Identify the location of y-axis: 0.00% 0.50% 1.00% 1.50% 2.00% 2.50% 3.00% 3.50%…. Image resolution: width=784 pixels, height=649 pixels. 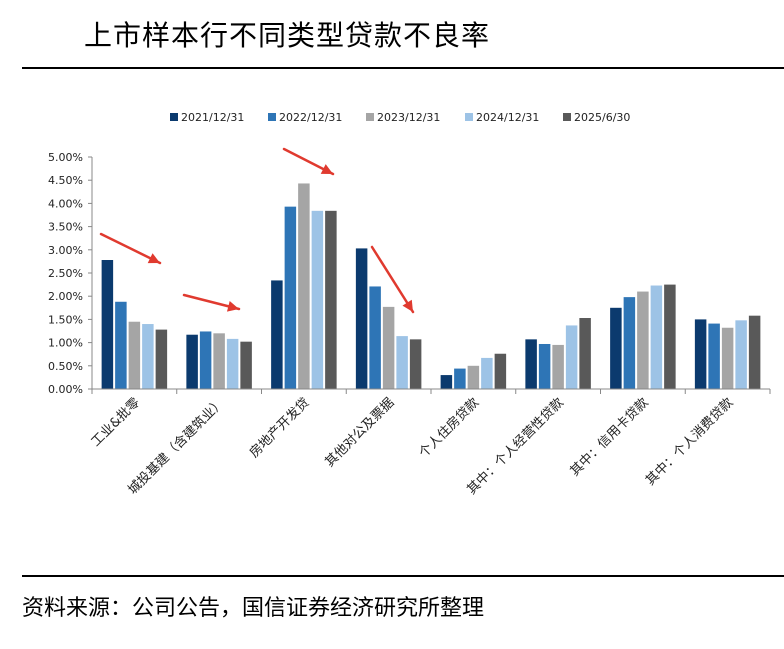
(70, 273).